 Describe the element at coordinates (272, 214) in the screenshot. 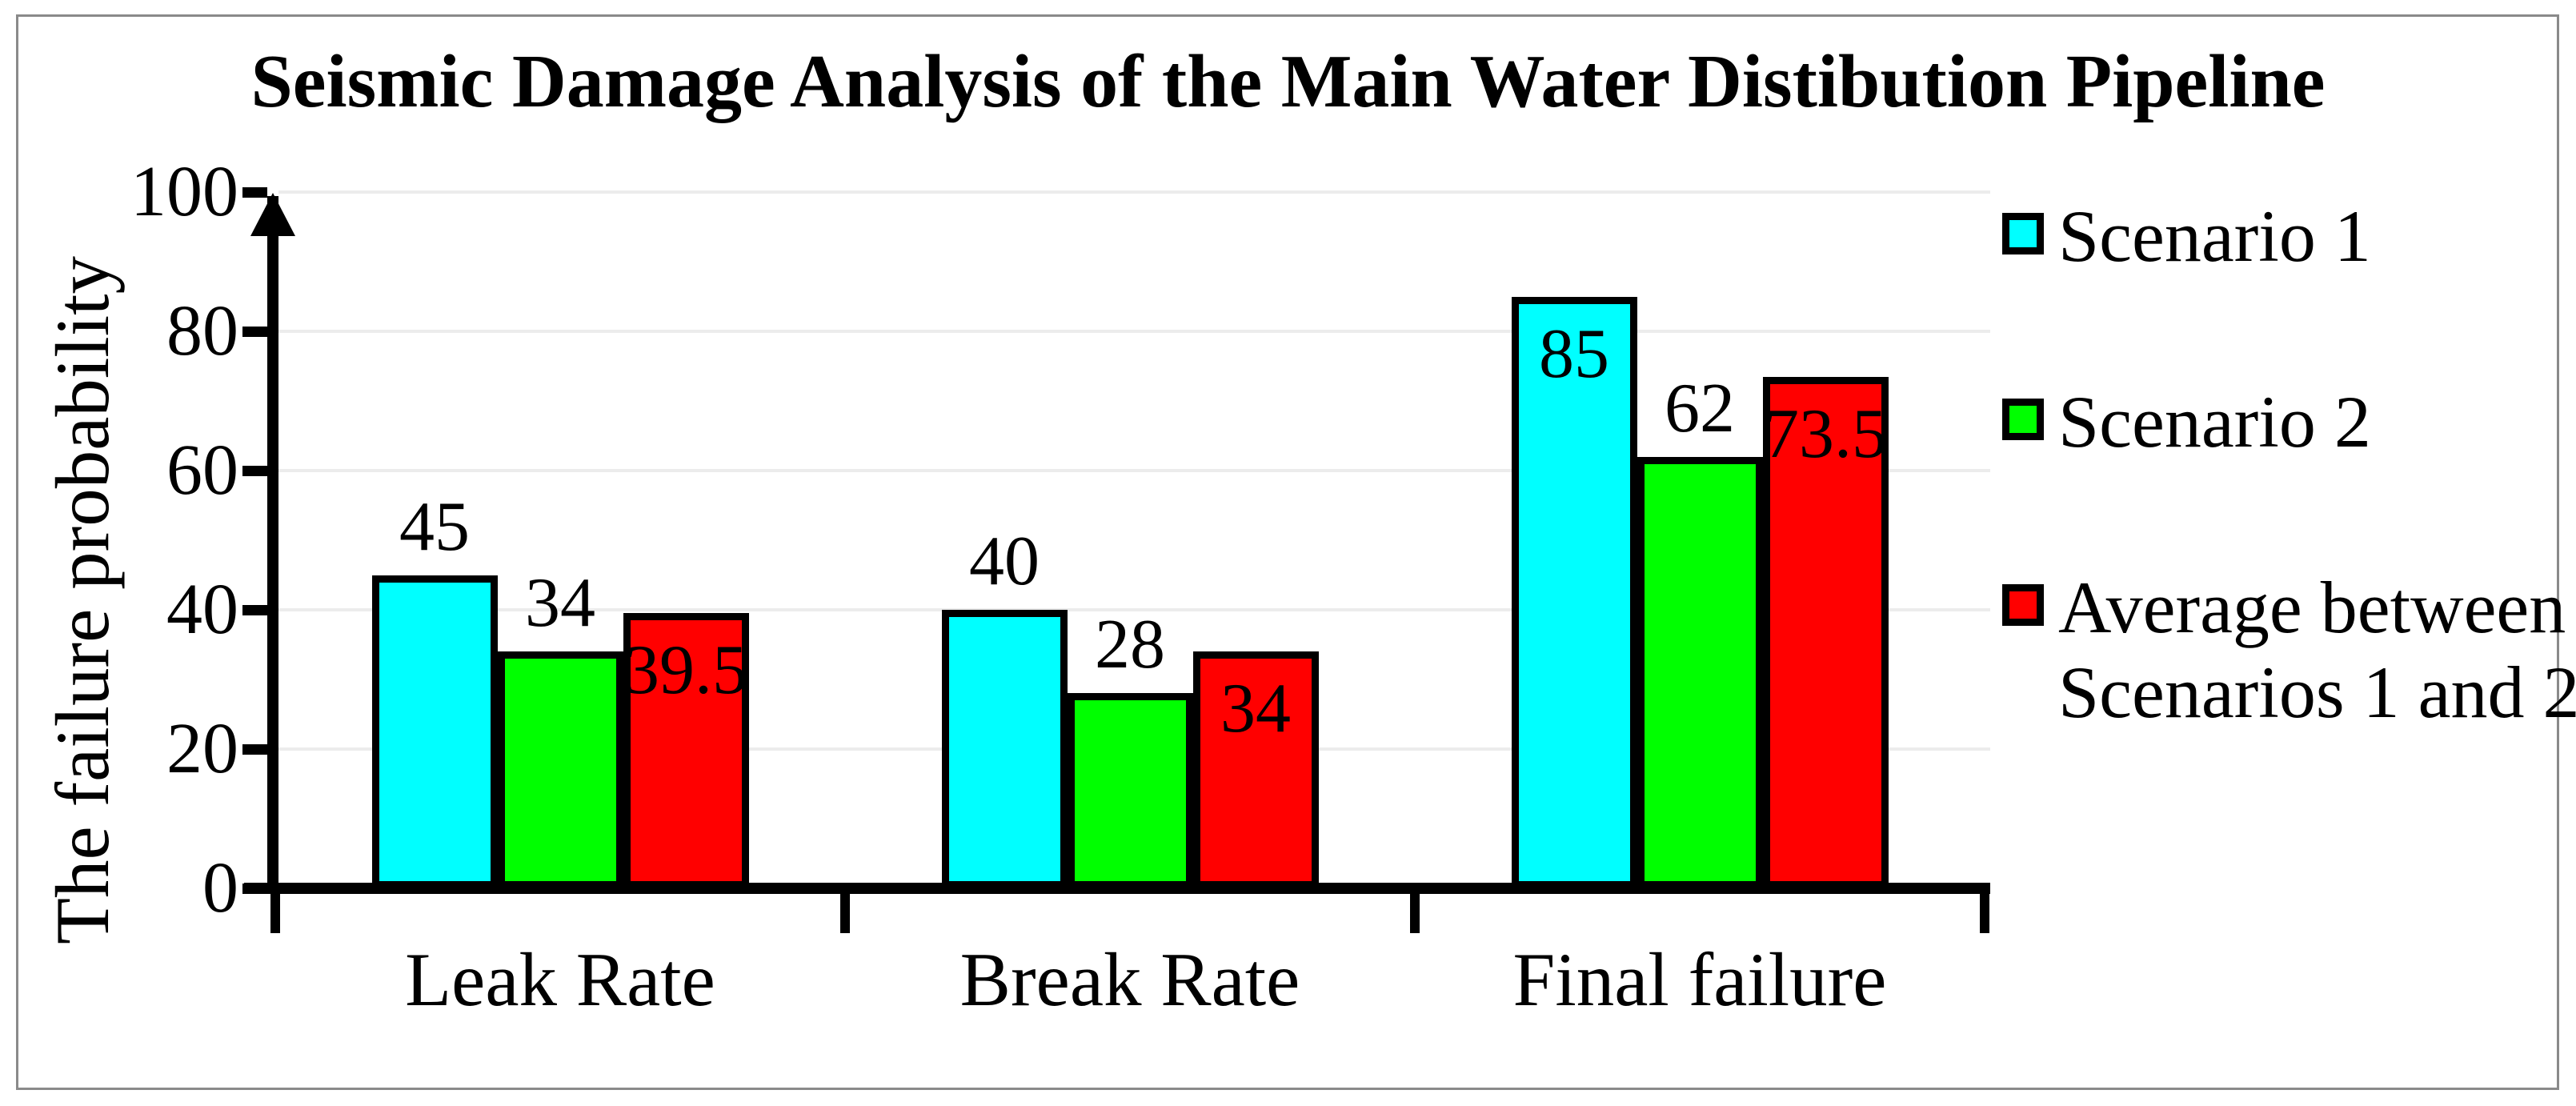

I see `y-axis-arrow-icon` at that location.